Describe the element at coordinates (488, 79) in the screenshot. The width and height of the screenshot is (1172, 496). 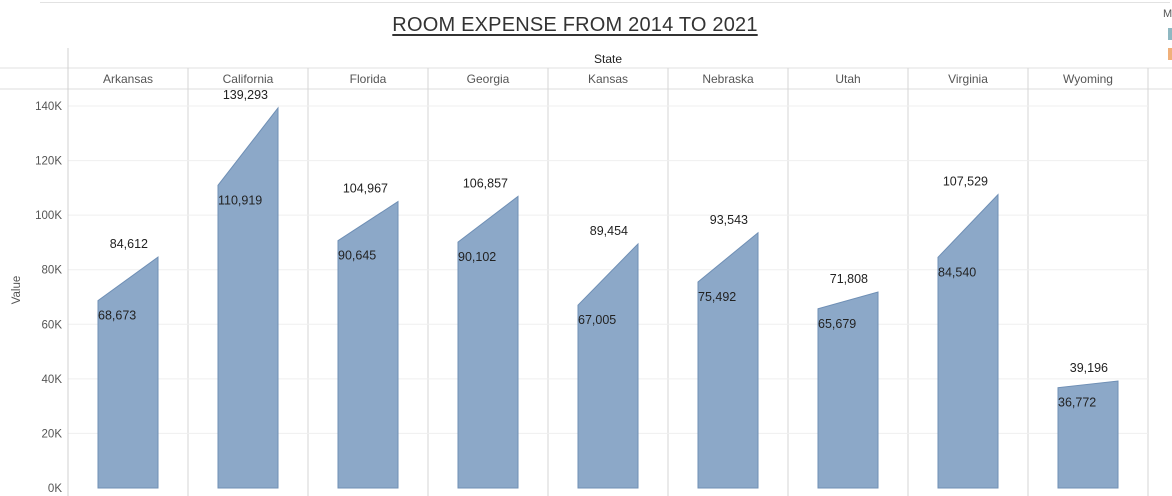
I see `state-header-georgia: Georgia` at that location.